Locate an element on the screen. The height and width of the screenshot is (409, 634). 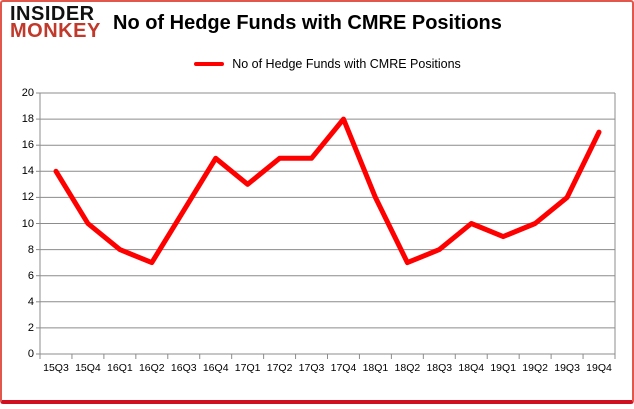
y-axis-tick-label: 8 is located at coordinates (30, 249).